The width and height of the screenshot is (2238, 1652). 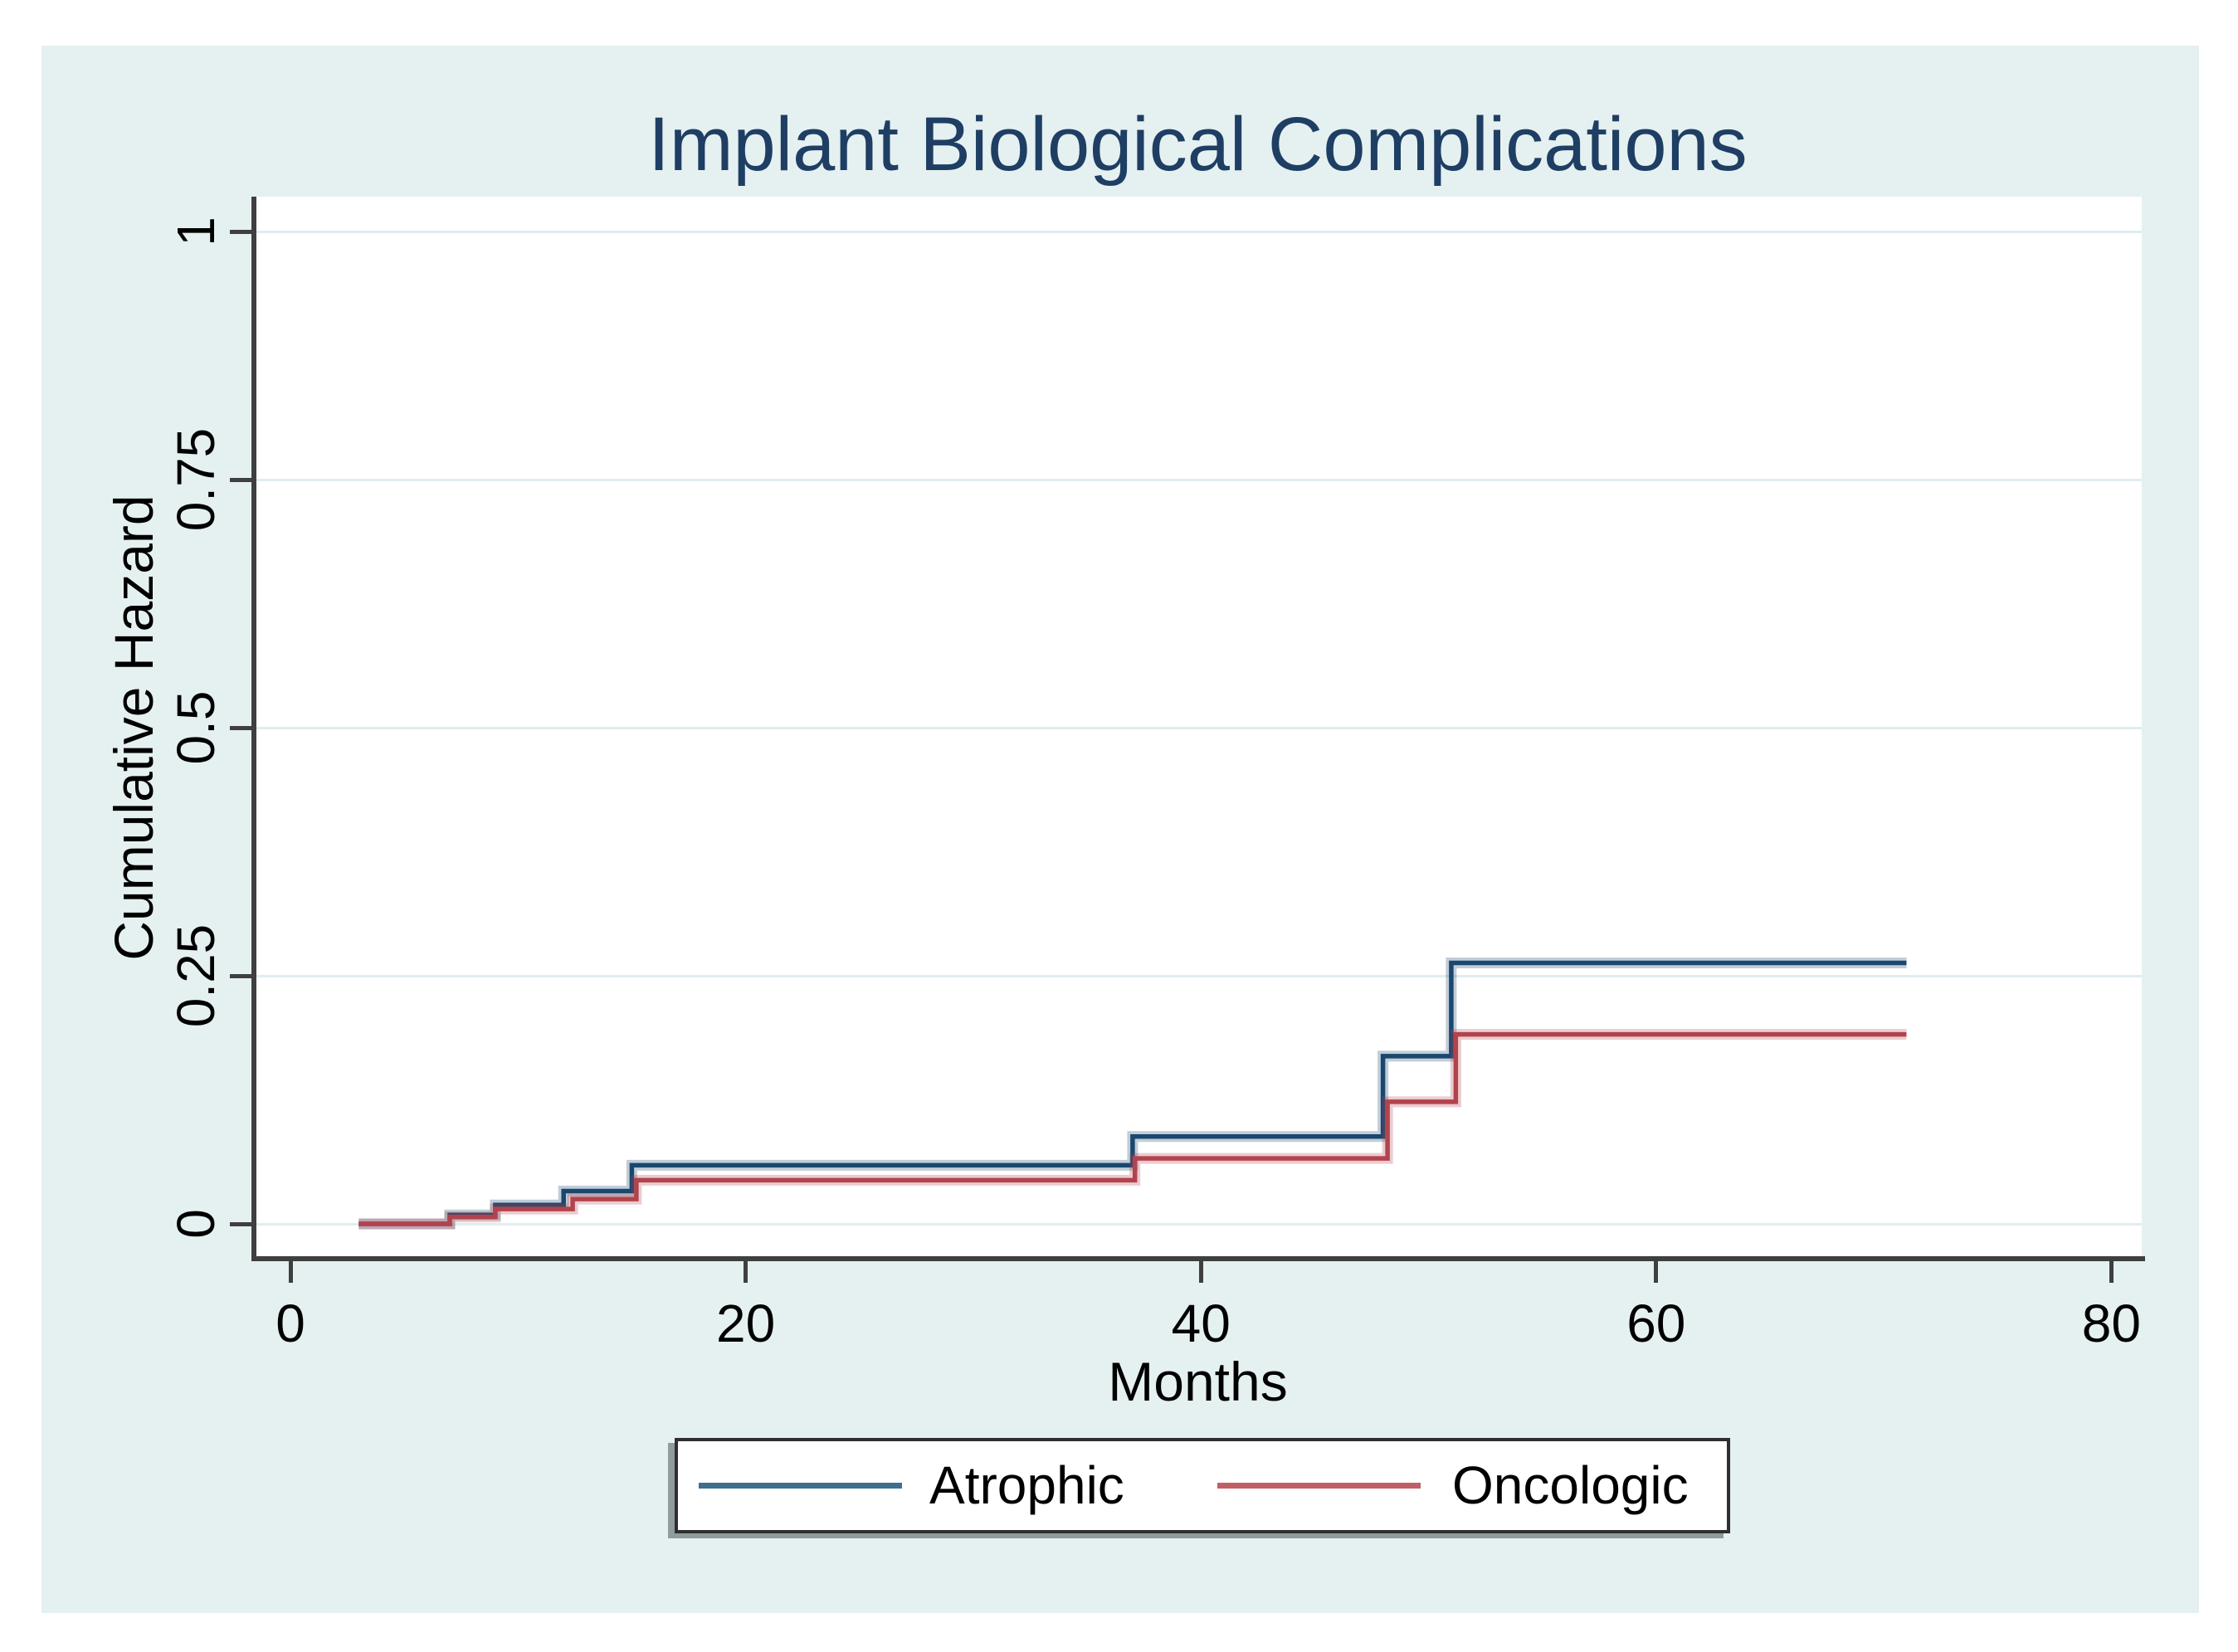 I want to click on legend-swatch-oncologic, so click(x=1319, y=1486).